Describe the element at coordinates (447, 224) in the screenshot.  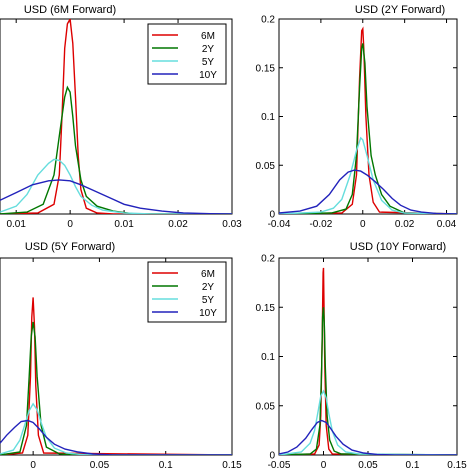
I see `x-tick-label: 0.04` at that location.